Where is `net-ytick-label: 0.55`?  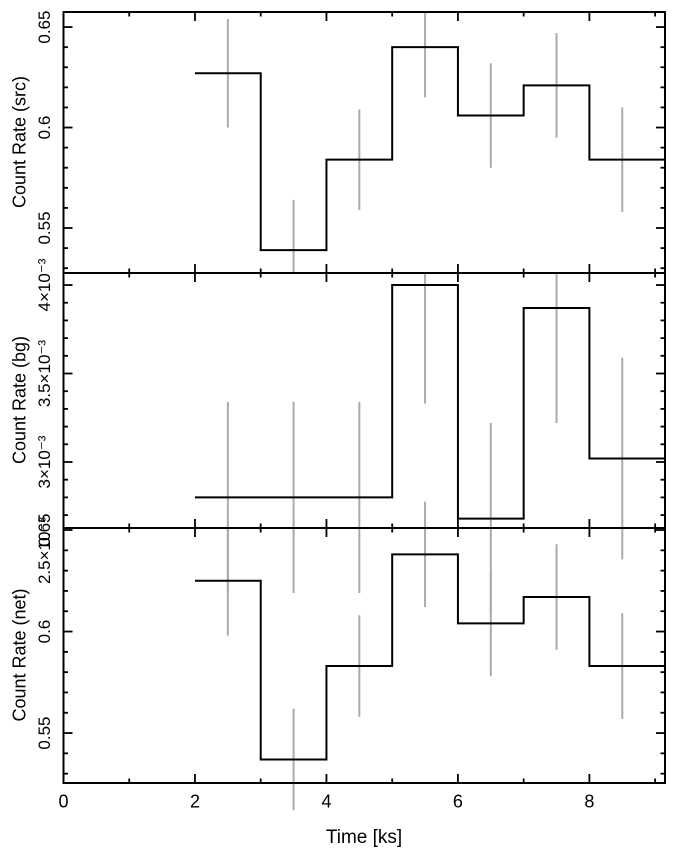
net-ytick-label: 0.55 is located at coordinates (44, 733).